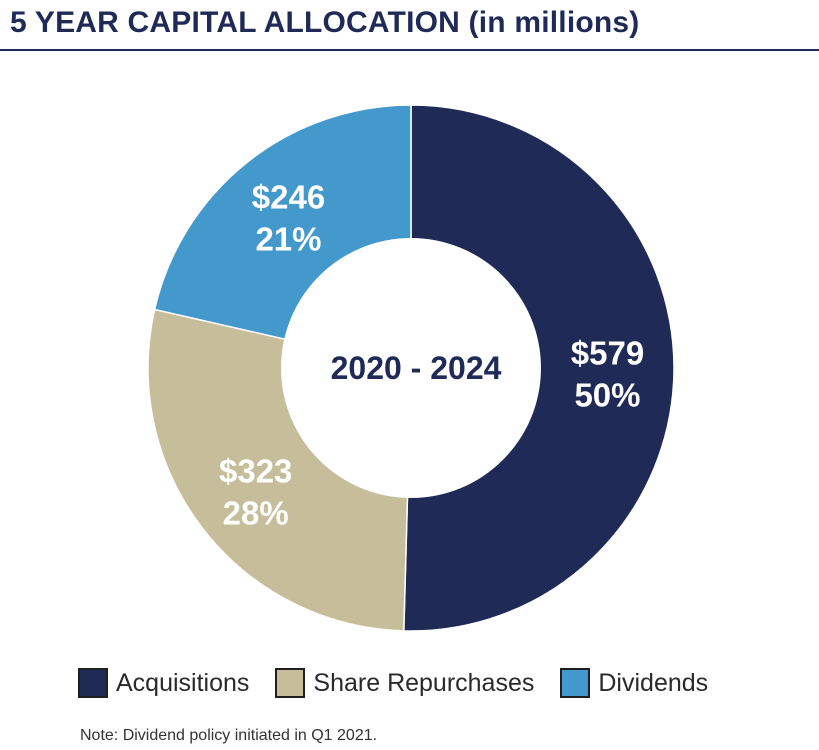  I want to click on chart-title: 5 YEAR CAPITAL ALLOCATION (in millions), so click(325, 22).